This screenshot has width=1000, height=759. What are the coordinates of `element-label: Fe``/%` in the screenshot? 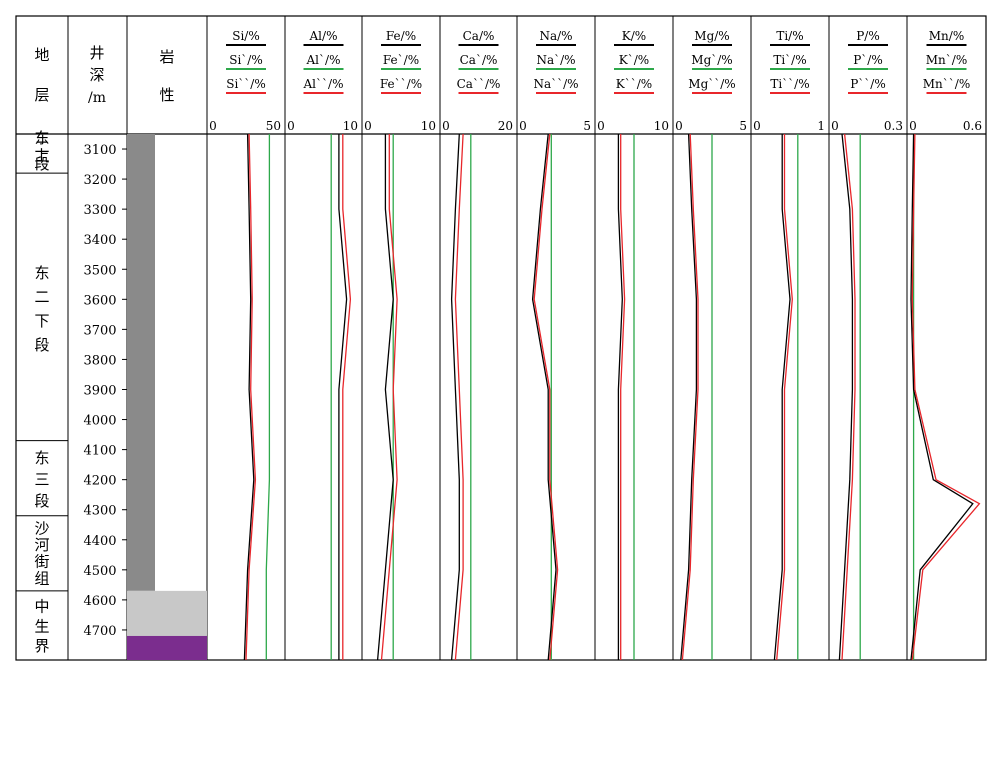 It's located at (401, 84).